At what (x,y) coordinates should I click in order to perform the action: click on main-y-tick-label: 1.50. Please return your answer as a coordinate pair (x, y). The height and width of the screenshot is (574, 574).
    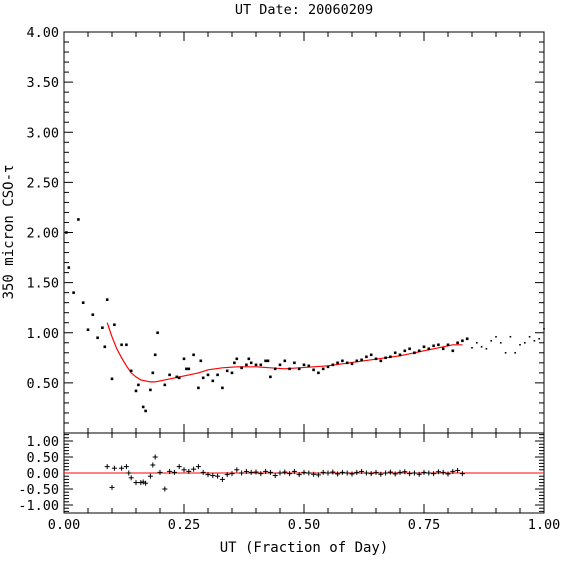
    Looking at the image, I should click on (42, 284).